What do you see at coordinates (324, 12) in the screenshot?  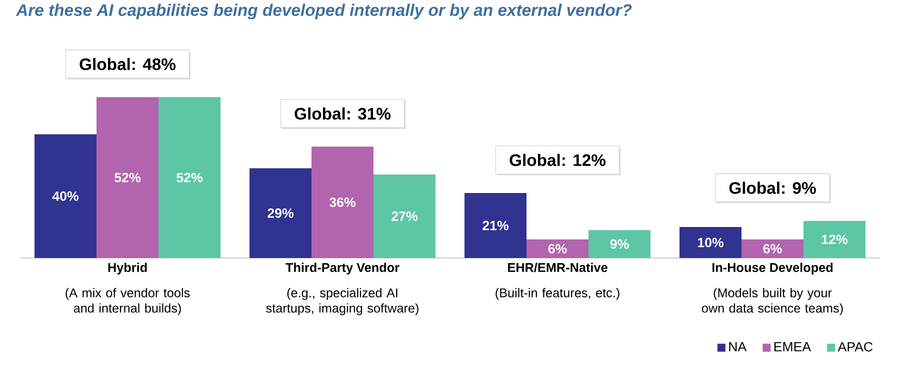 I see `chart-title: Are these AI capabilities being developed internally or by an external vendor?` at bounding box center [324, 12].